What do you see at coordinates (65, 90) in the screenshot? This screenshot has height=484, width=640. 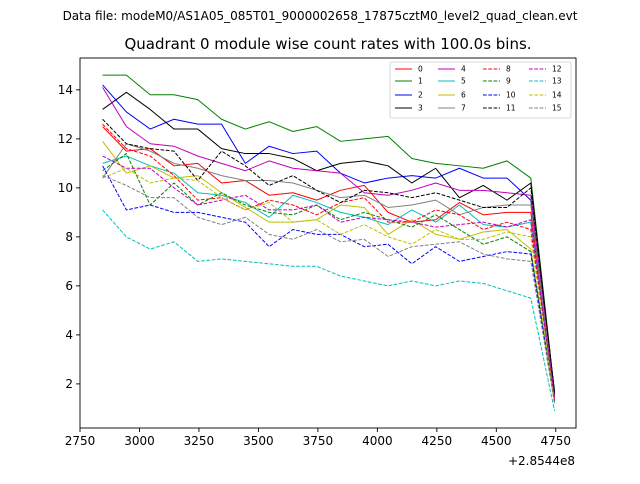 I see `y-tick-label: 14` at bounding box center [65, 90].